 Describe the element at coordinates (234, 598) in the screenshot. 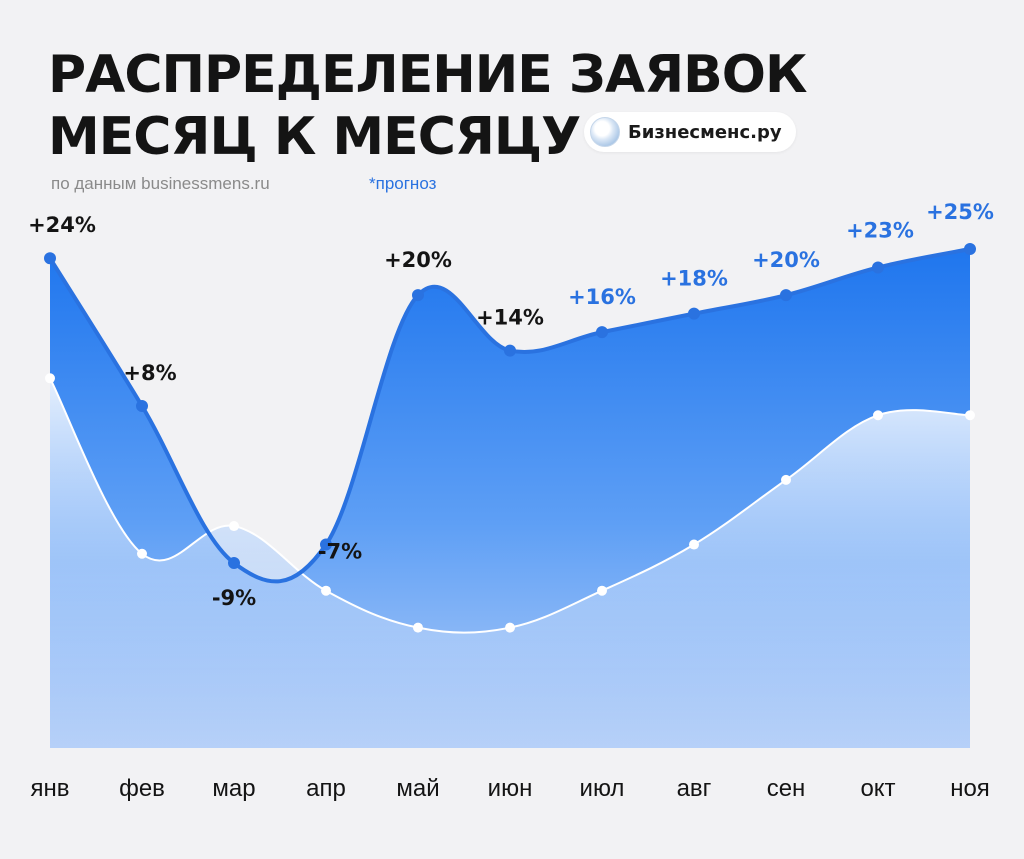

I see `data-label-мар: -9%` at that location.